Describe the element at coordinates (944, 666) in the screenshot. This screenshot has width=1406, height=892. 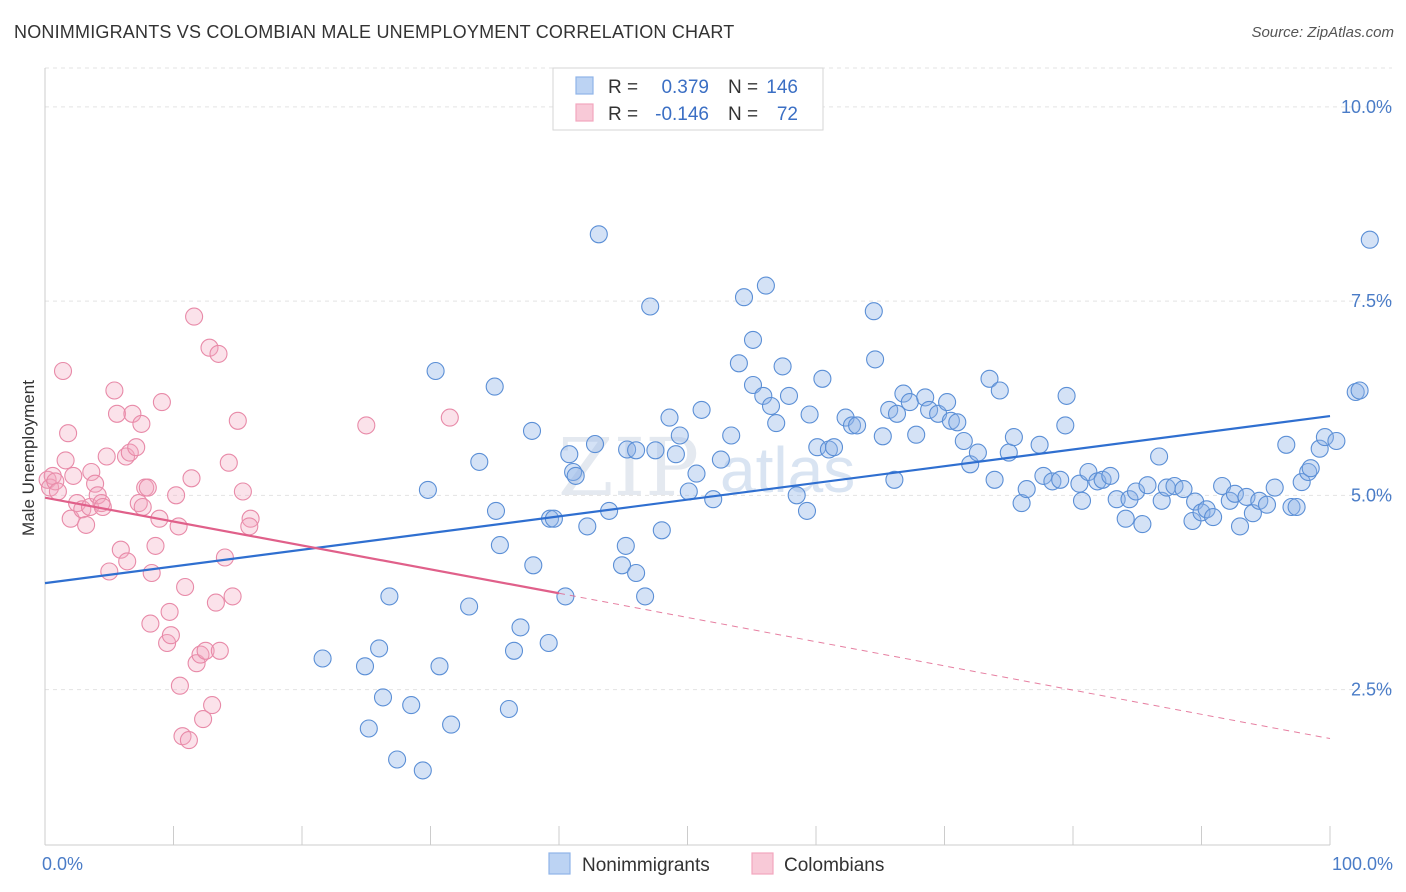
I see `trend-extension-colombians` at that location.